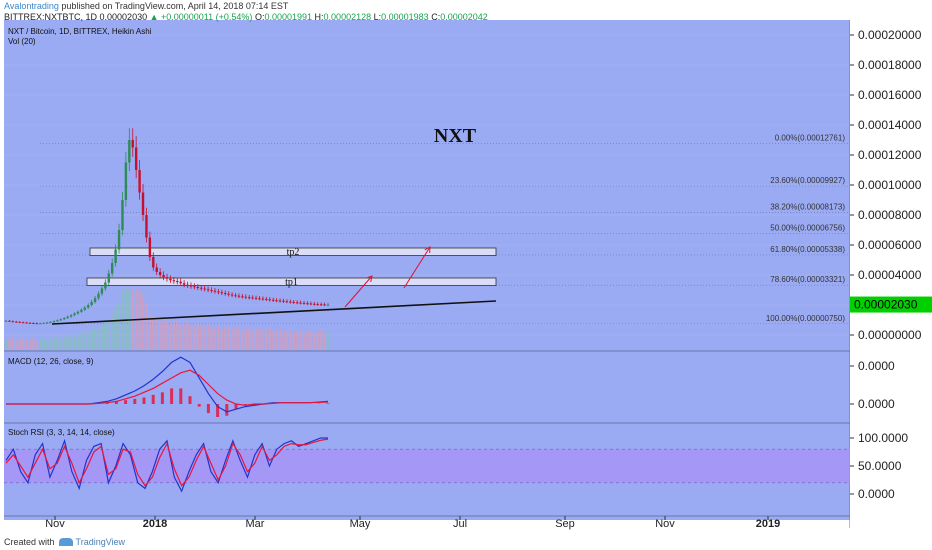 This screenshot has height=550, width=932. What do you see at coordinates (890, 65) in the screenshot?
I see `y-tick-label: 0.00018000` at bounding box center [890, 65].